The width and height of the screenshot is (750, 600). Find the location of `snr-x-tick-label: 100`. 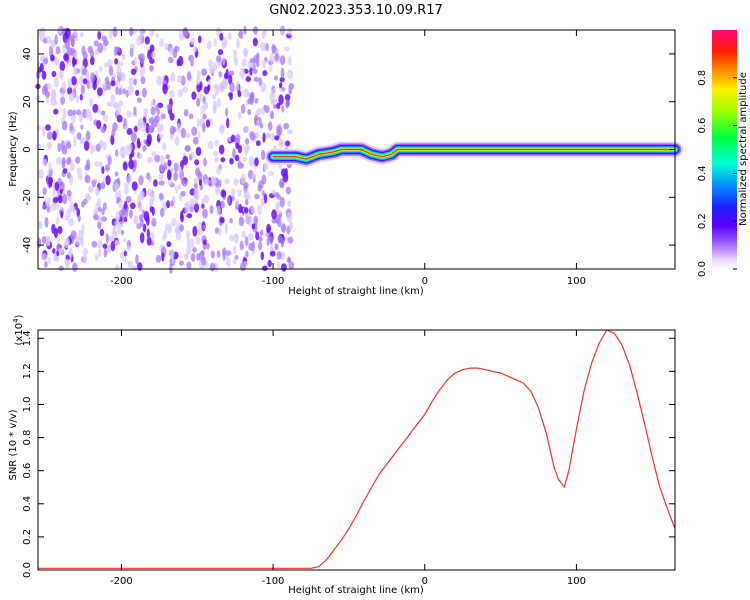

snr-x-tick-label: 100 is located at coordinates (576, 581).